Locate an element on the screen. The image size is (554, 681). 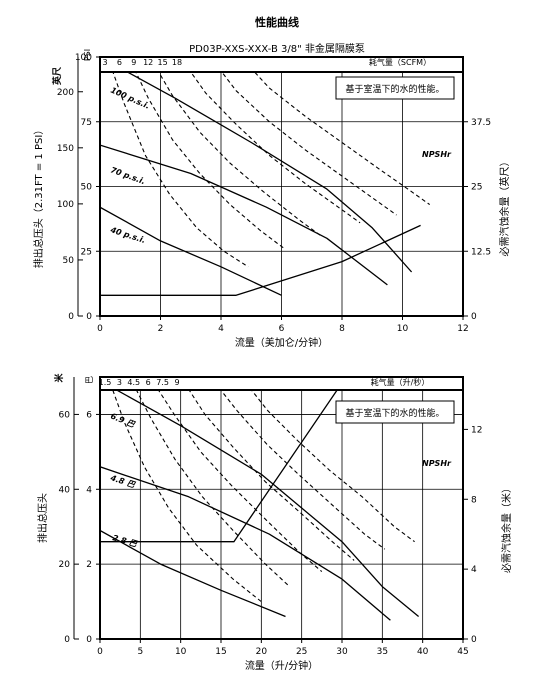
chart-m-x-tick-label: 30 is located at coordinates (342, 652).